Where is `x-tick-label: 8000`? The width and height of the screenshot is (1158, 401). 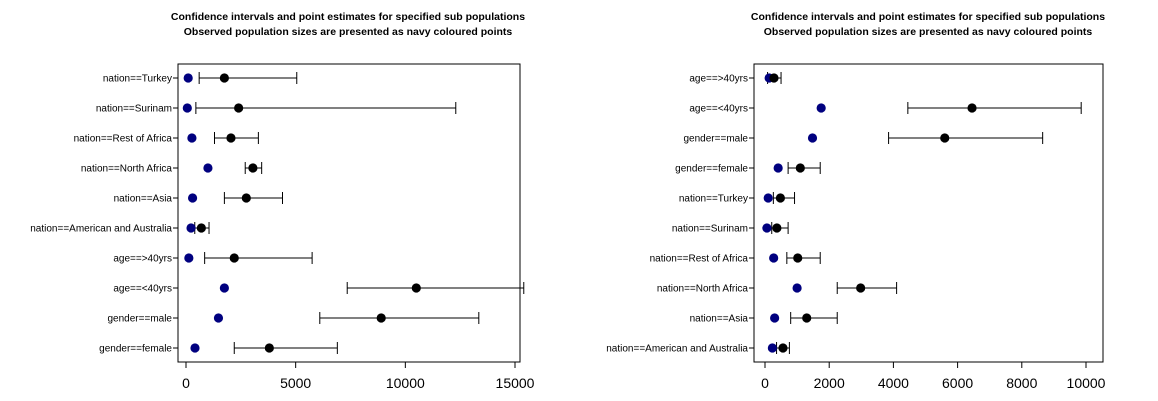 x-tick-label: 8000 is located at coordinates (1021, 383).